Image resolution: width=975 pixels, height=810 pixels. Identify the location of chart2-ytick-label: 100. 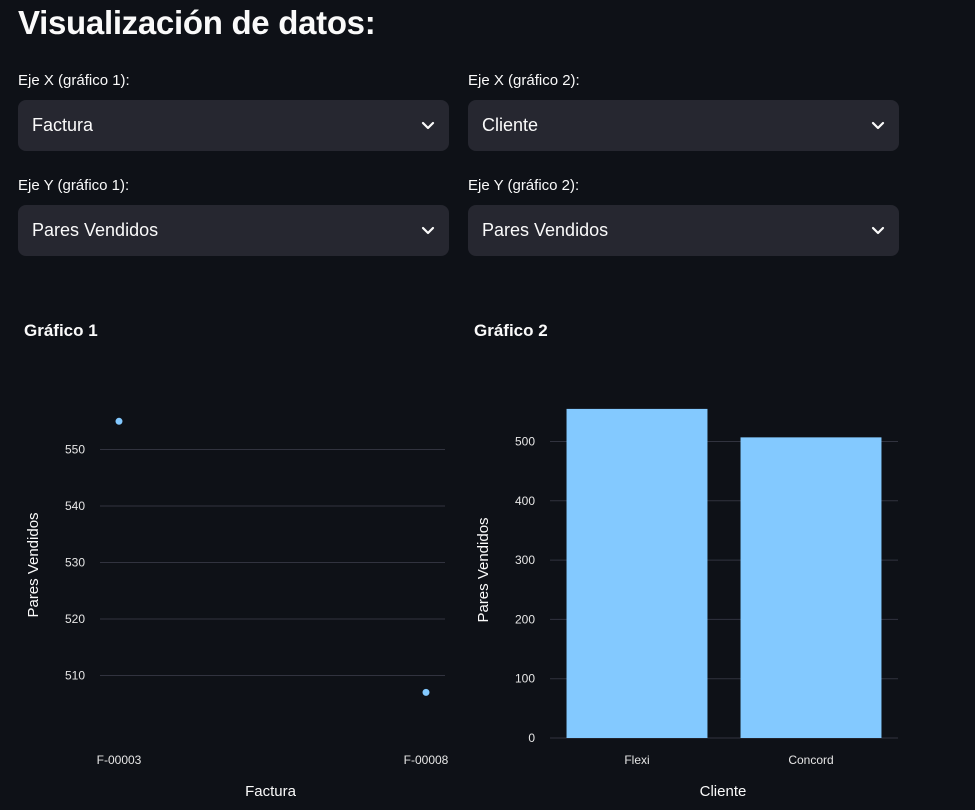
(525, 679).